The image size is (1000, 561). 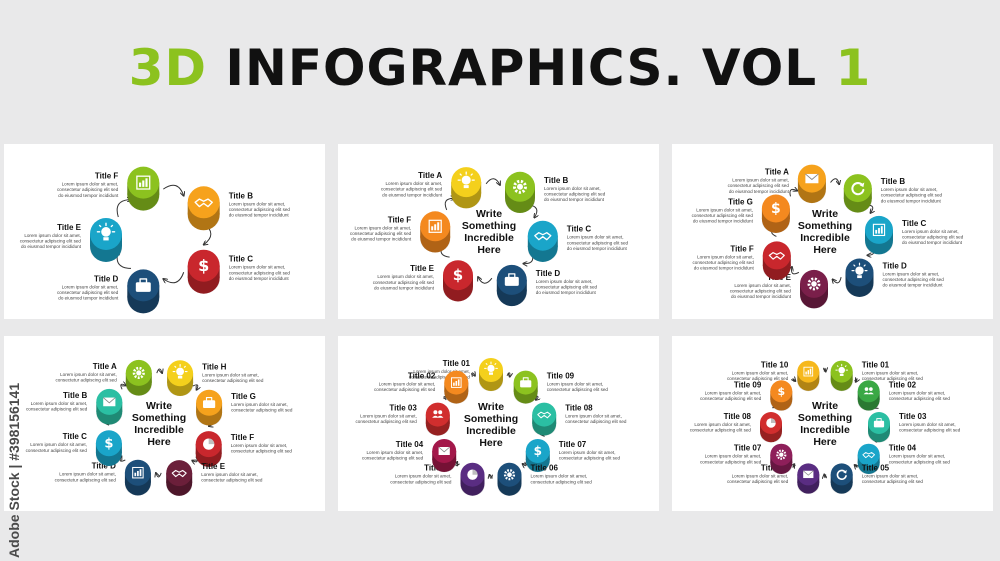 I want to click on center-caption: Incredible, so click(x=489, y=238).